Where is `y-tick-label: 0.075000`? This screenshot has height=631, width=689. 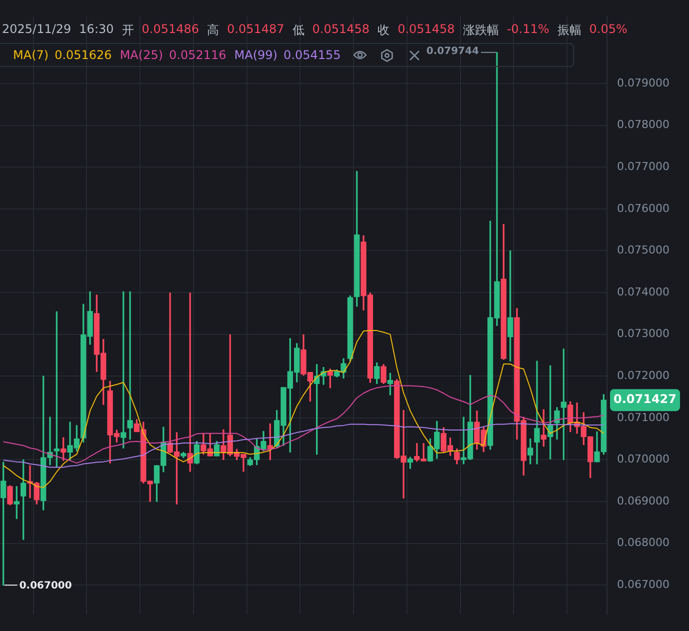 y-tick-label: 0.075000 is located at coordinates (643, 250).